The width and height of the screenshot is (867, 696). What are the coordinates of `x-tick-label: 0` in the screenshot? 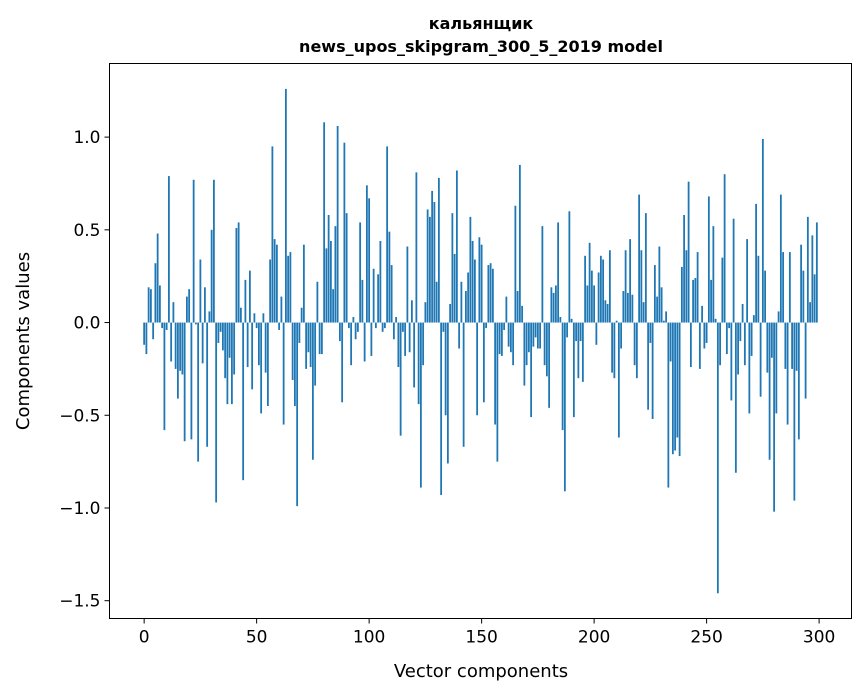 It's located at (144, 638).